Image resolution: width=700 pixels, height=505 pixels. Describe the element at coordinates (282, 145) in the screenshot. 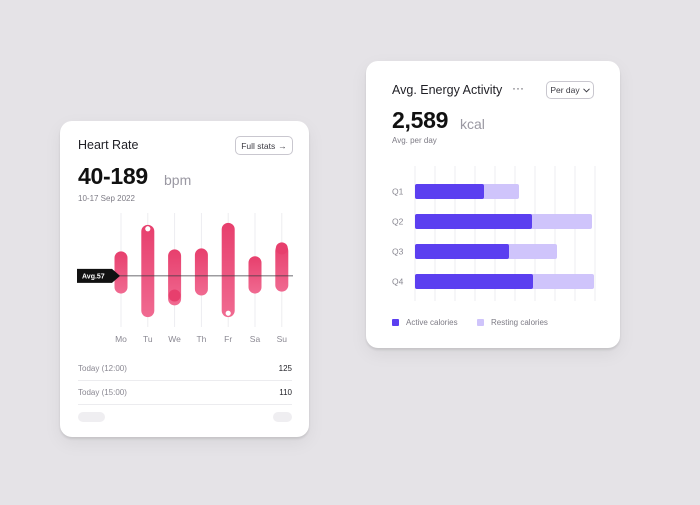

I see `arrow-right-icon: →` at that location.